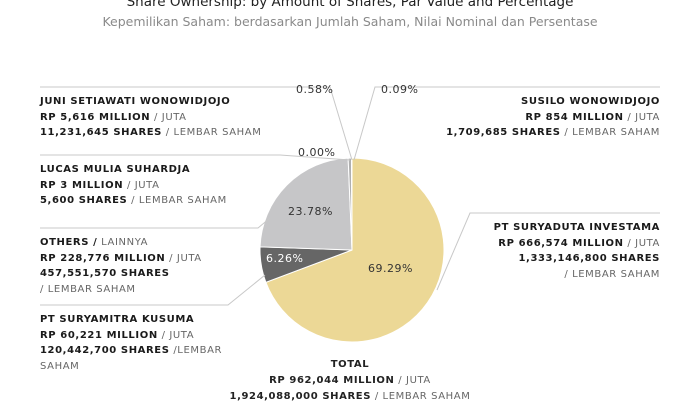  Describe the element at coordinates (153, 290) in the screenshot. I see `leader-suryamitra` at that location.